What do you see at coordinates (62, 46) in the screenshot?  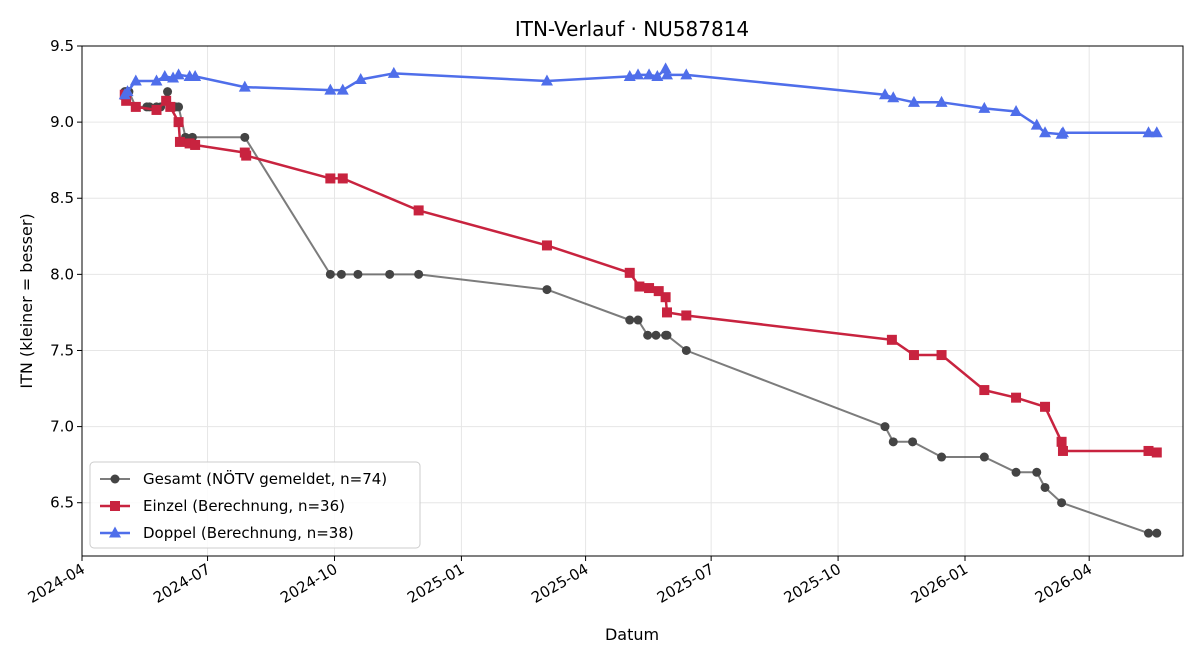 I see `y-tick-label: 9.5` at bounding box center [62, 46].